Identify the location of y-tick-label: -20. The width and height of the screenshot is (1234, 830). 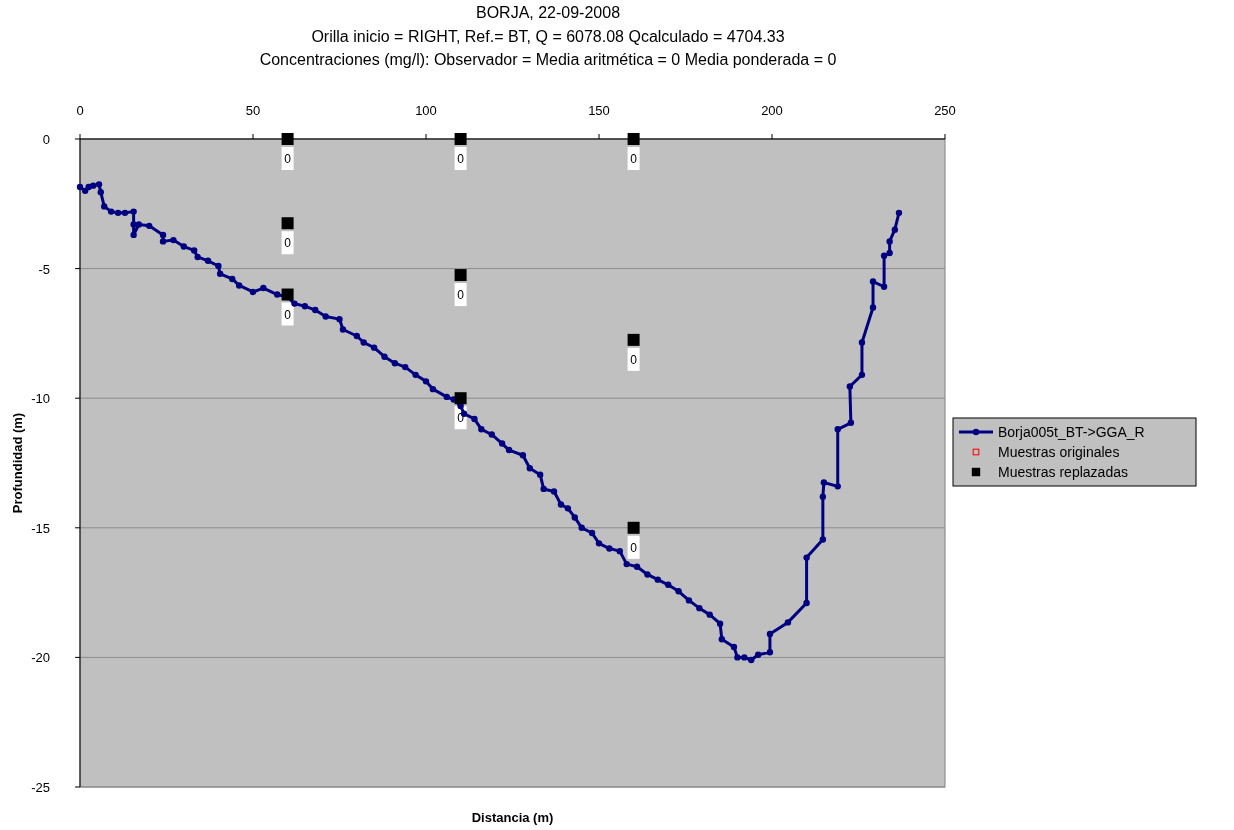
(40, 658).